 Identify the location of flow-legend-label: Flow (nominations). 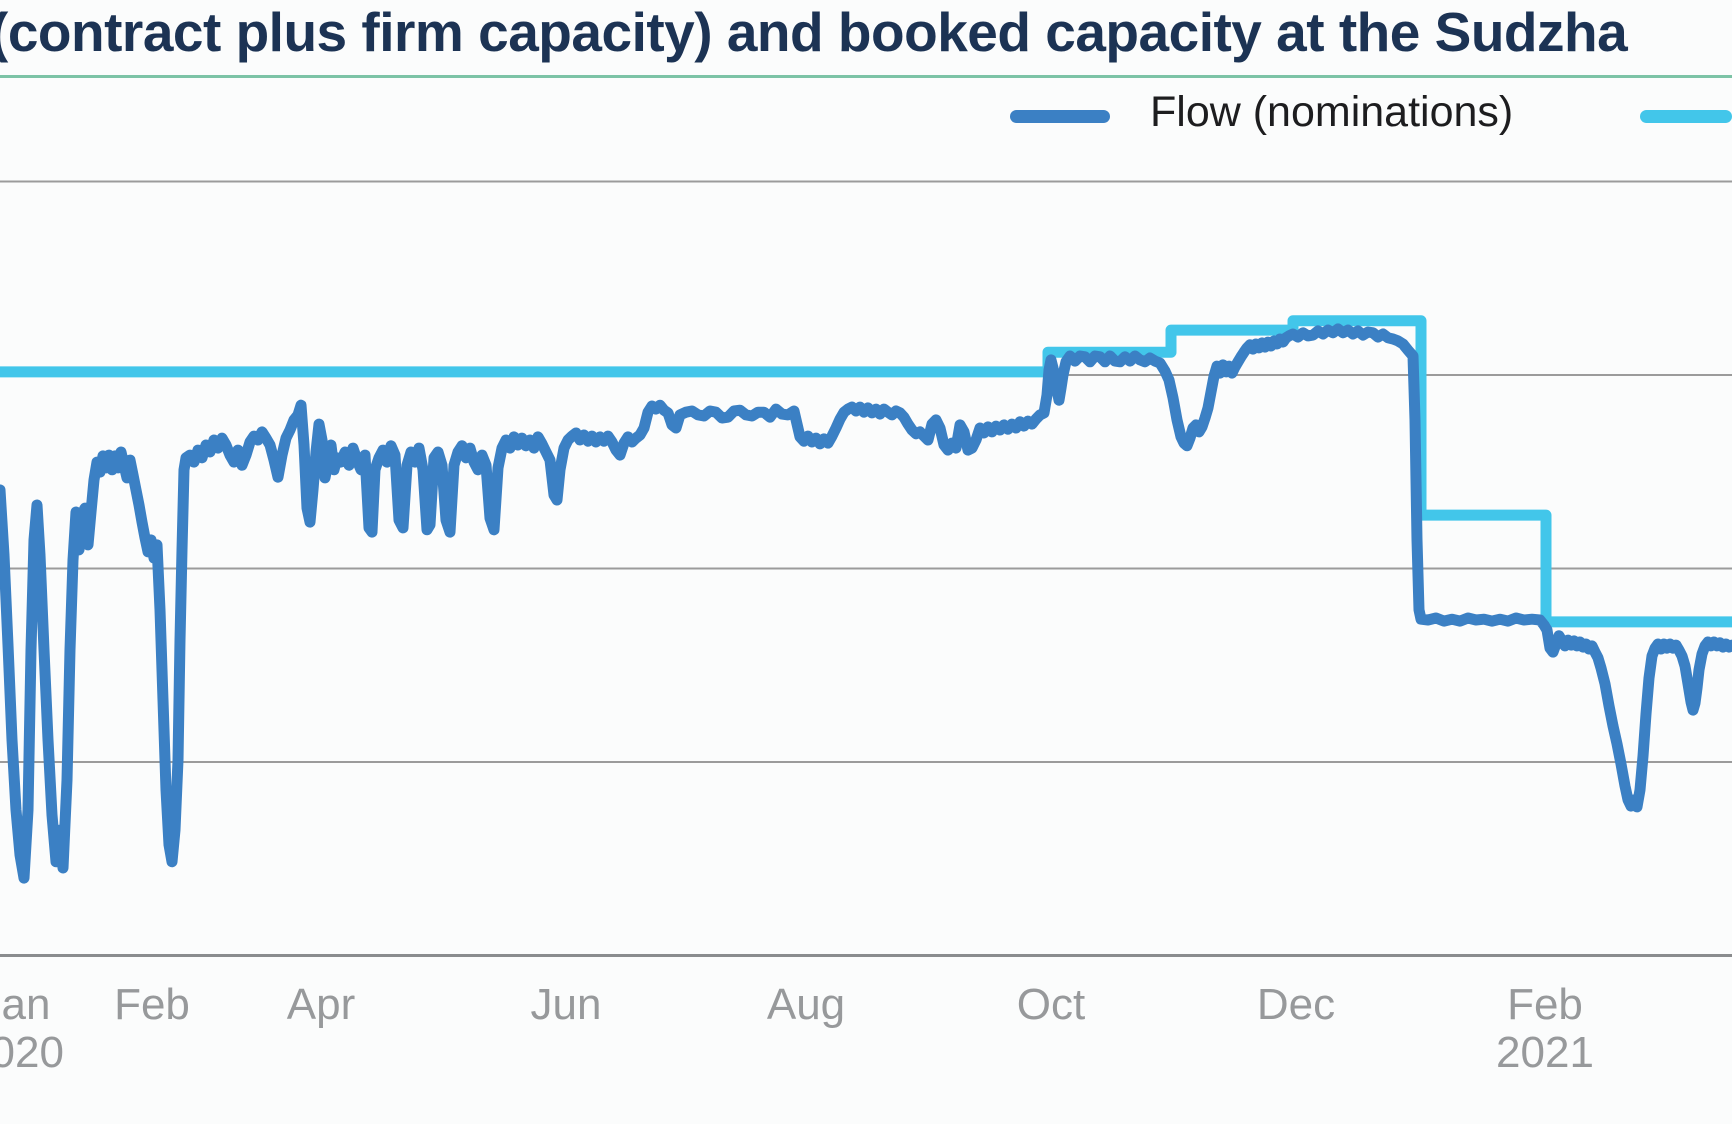
(1332, 112).